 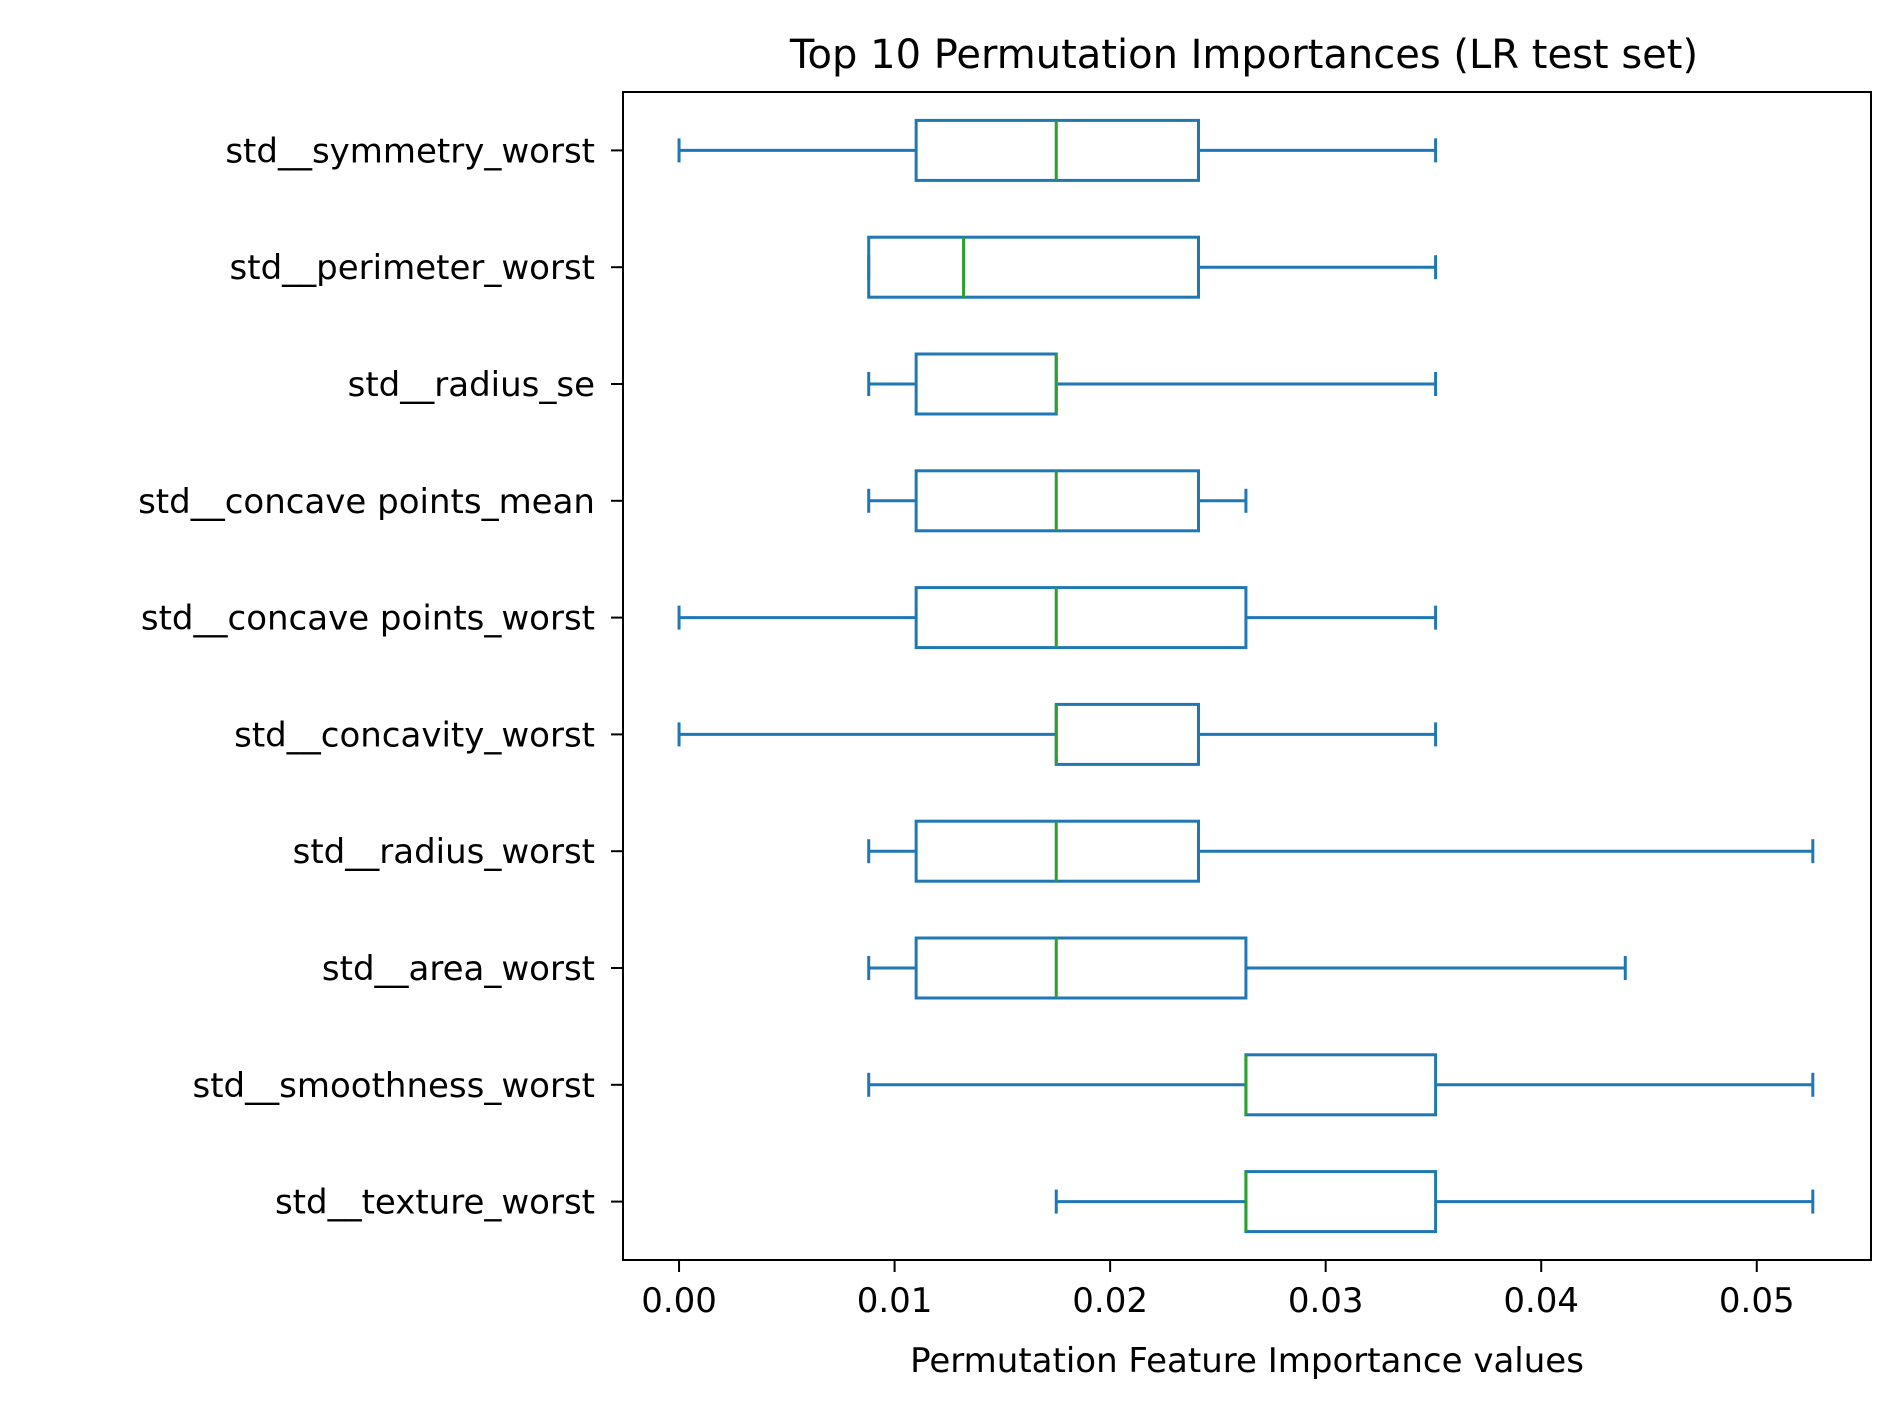 What do you see at coordinates (1757, 1301) in the screenshot?
I see `x-tick-label: 0.05` at bounding box center [1757, 1301].